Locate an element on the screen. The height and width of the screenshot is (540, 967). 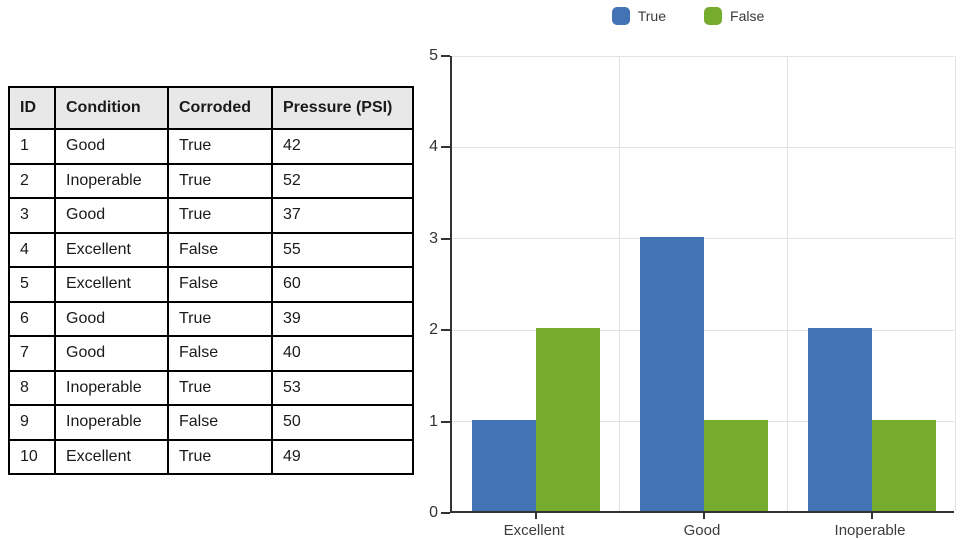
table-row: 4 Excellent False 55 is located at coordinates (211, 249).